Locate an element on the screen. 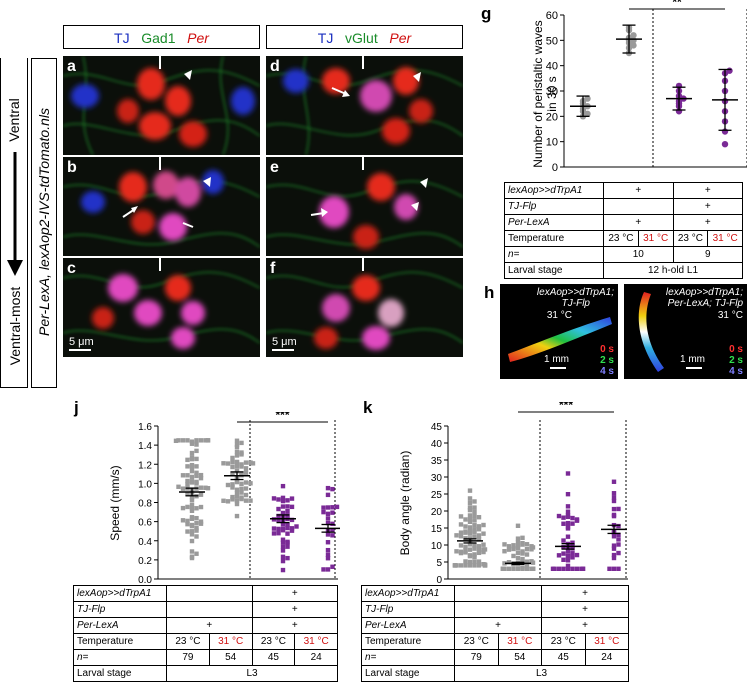  tg-r2-c2: + is located at coordinates (707, 206).